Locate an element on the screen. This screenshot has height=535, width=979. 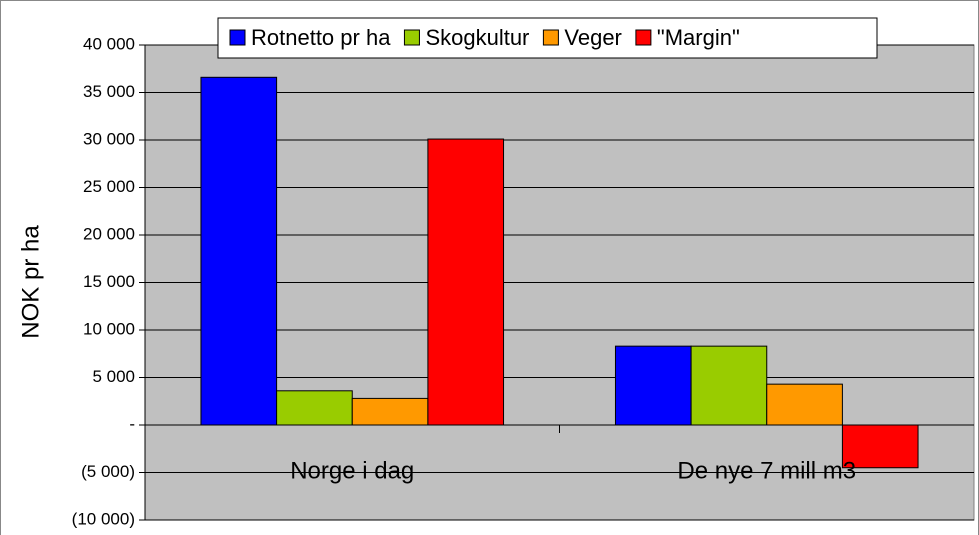
y-tick-label: 30 000 is located at coordinates (109, 138).